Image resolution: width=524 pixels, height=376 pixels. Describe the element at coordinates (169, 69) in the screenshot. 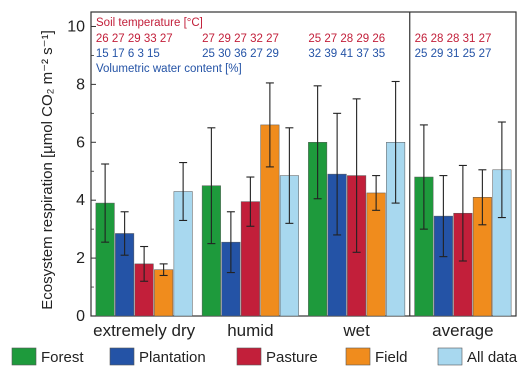

I see `water-content-label: Volumetric water content [%]` at that location.